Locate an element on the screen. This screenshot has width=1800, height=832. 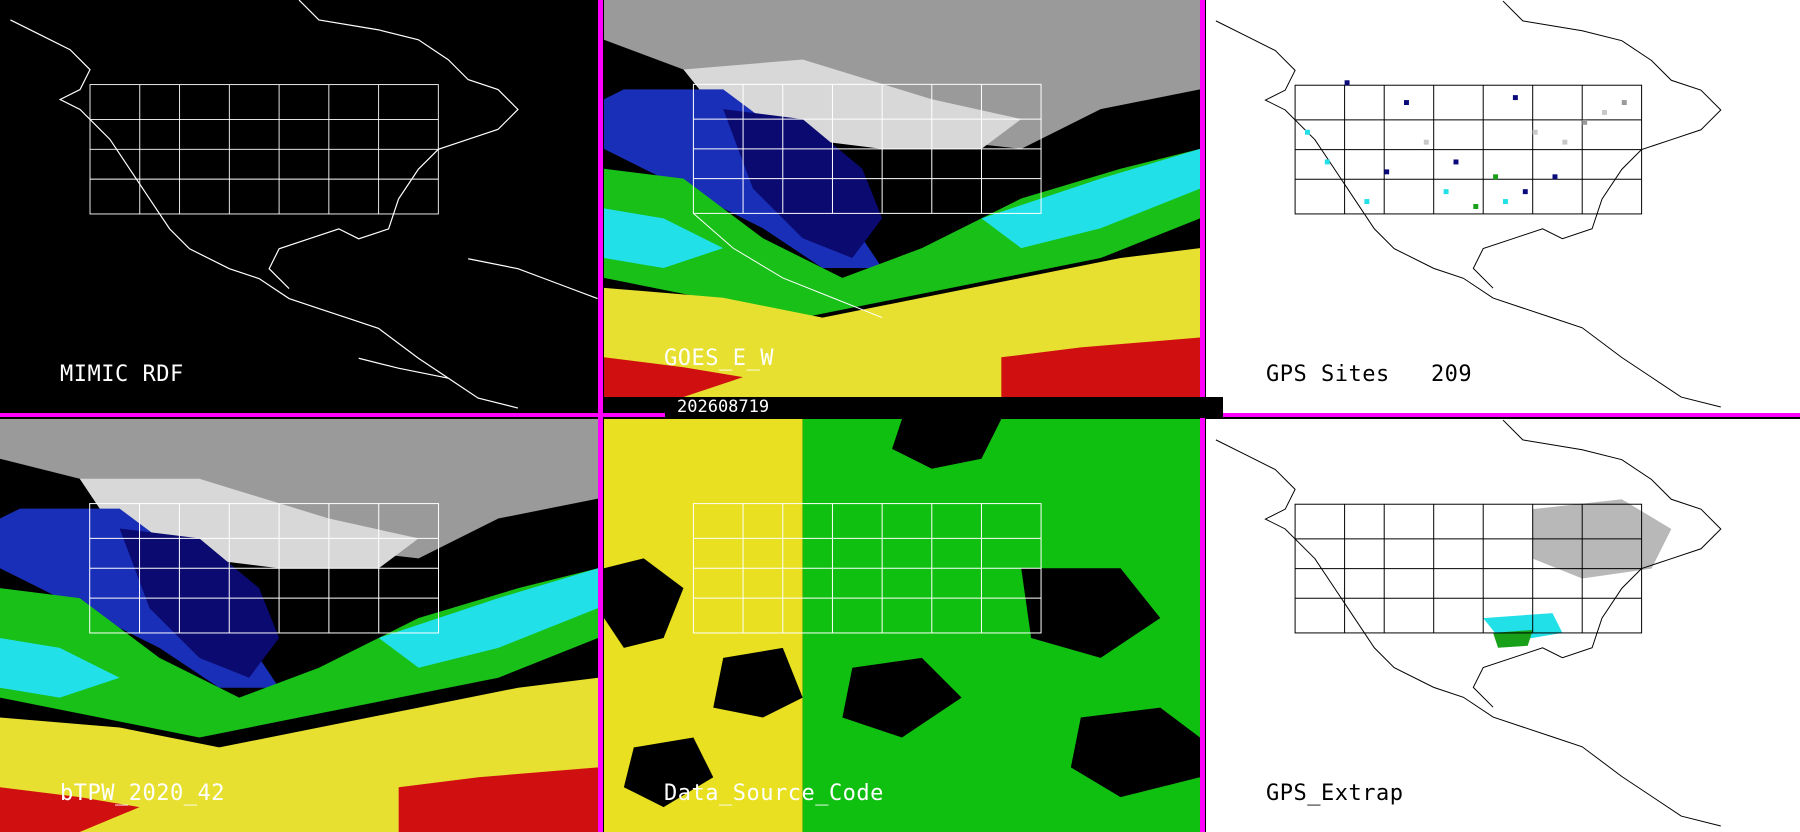
panel-label: GPS Sites 209 is located at coordinates (1369, 374).